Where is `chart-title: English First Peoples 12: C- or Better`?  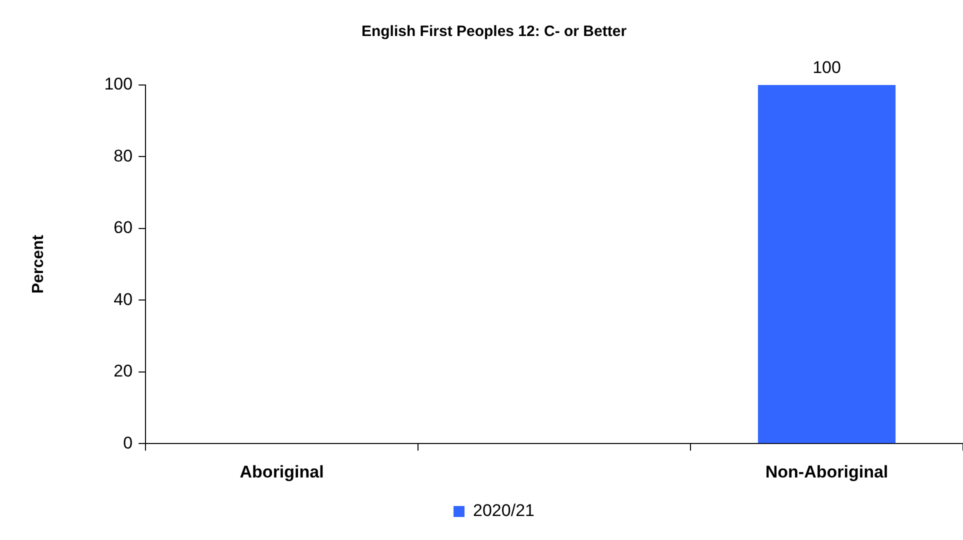 chart-title: English First Peoples 12: C- or Better is located at coordinates (494, 31).